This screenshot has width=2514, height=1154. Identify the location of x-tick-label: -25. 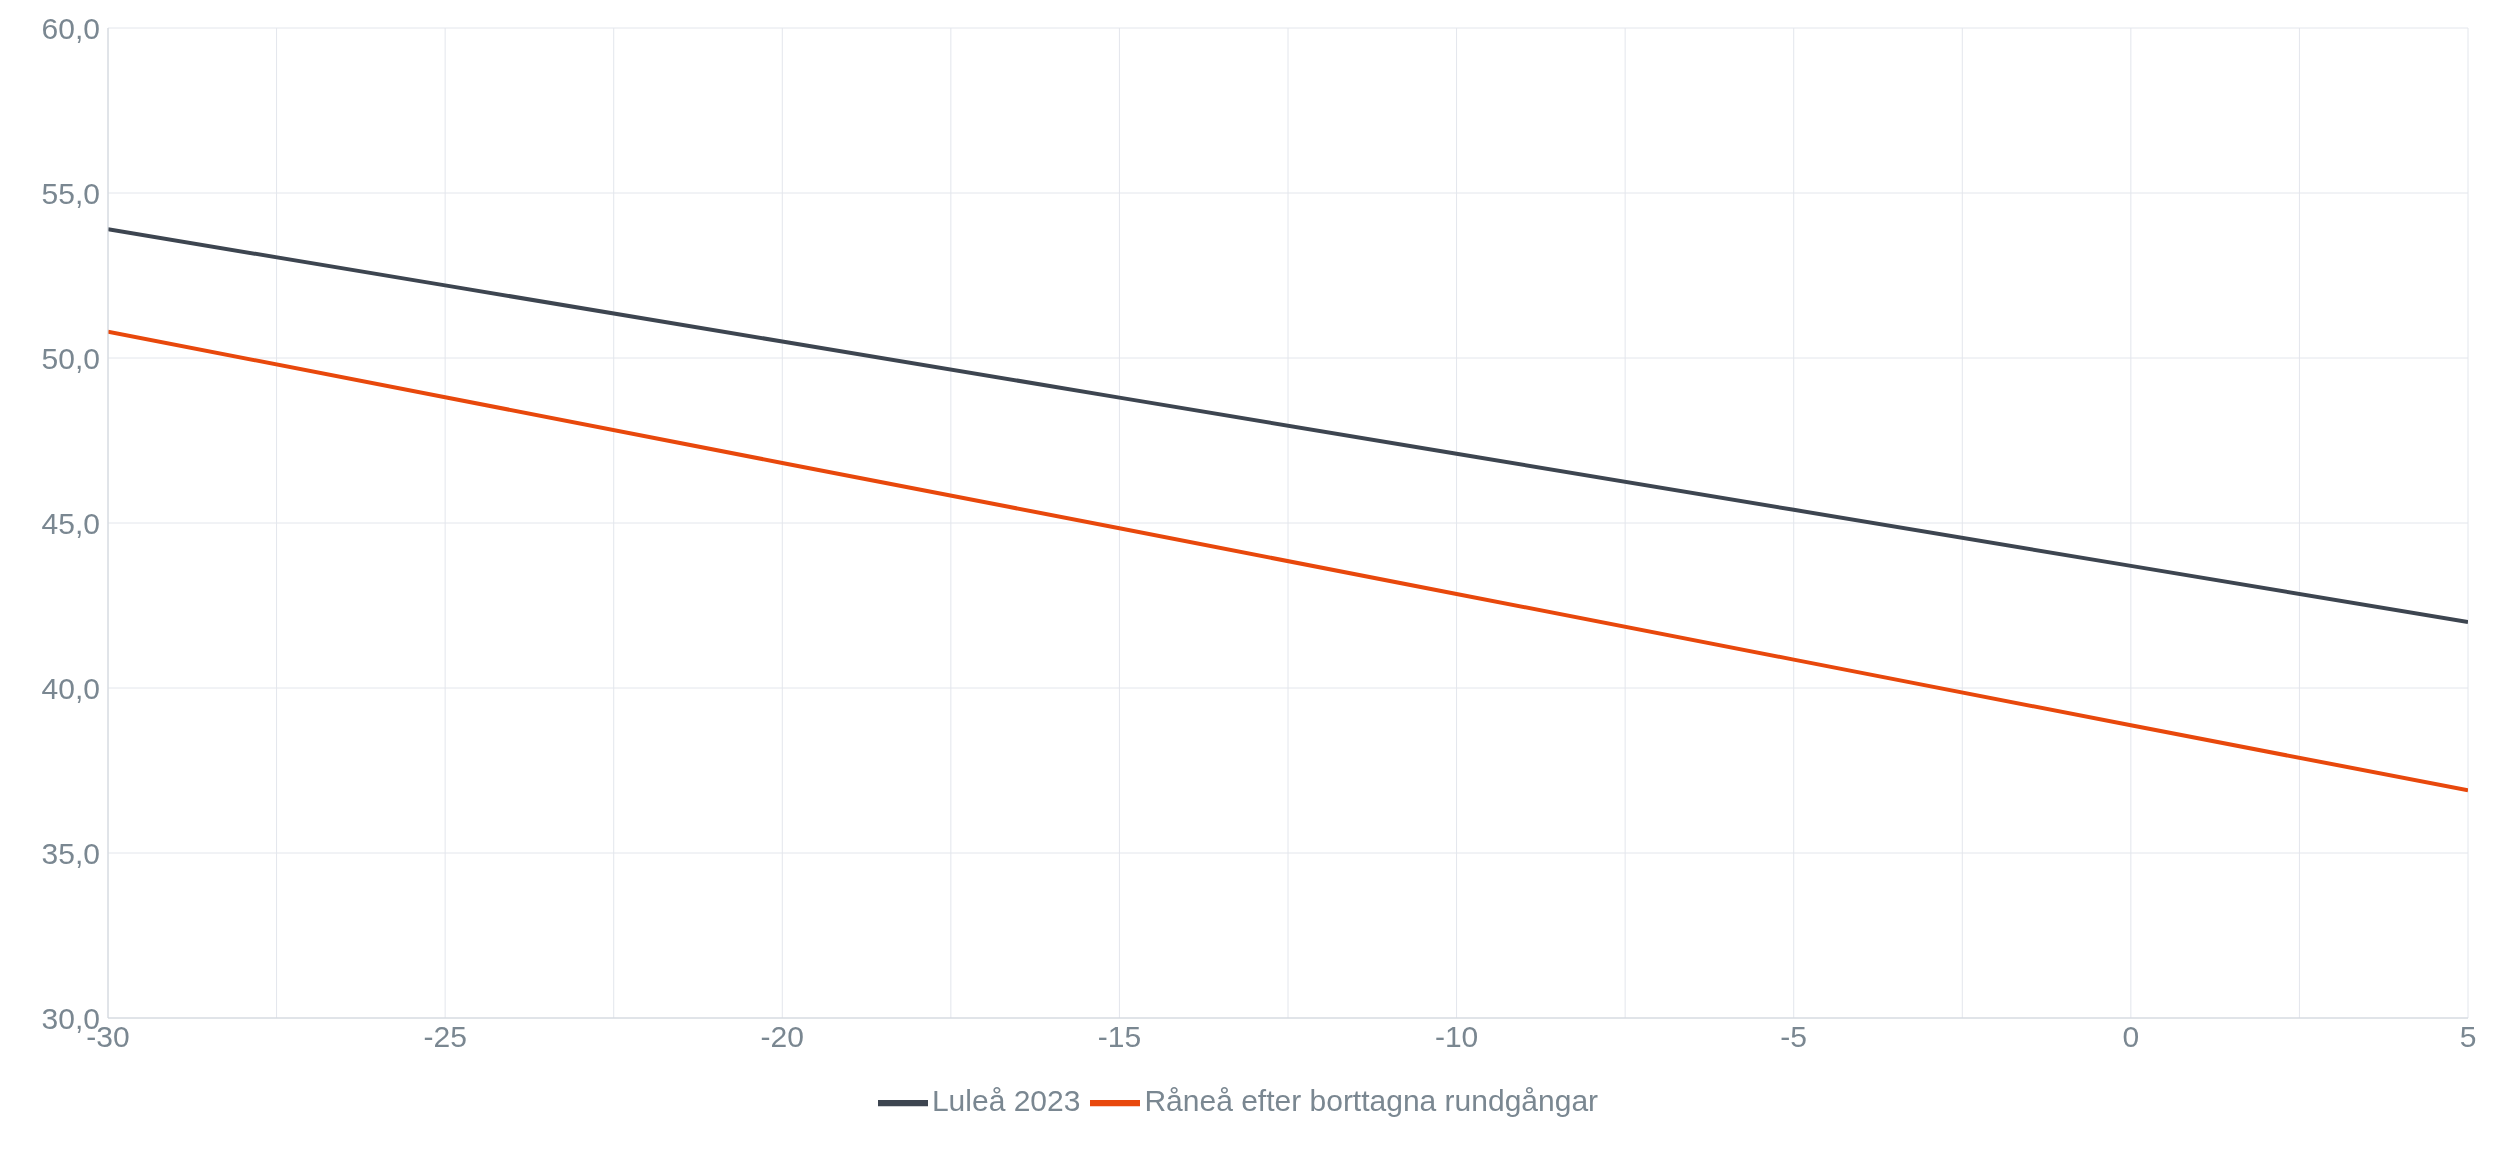
(445, 1037).